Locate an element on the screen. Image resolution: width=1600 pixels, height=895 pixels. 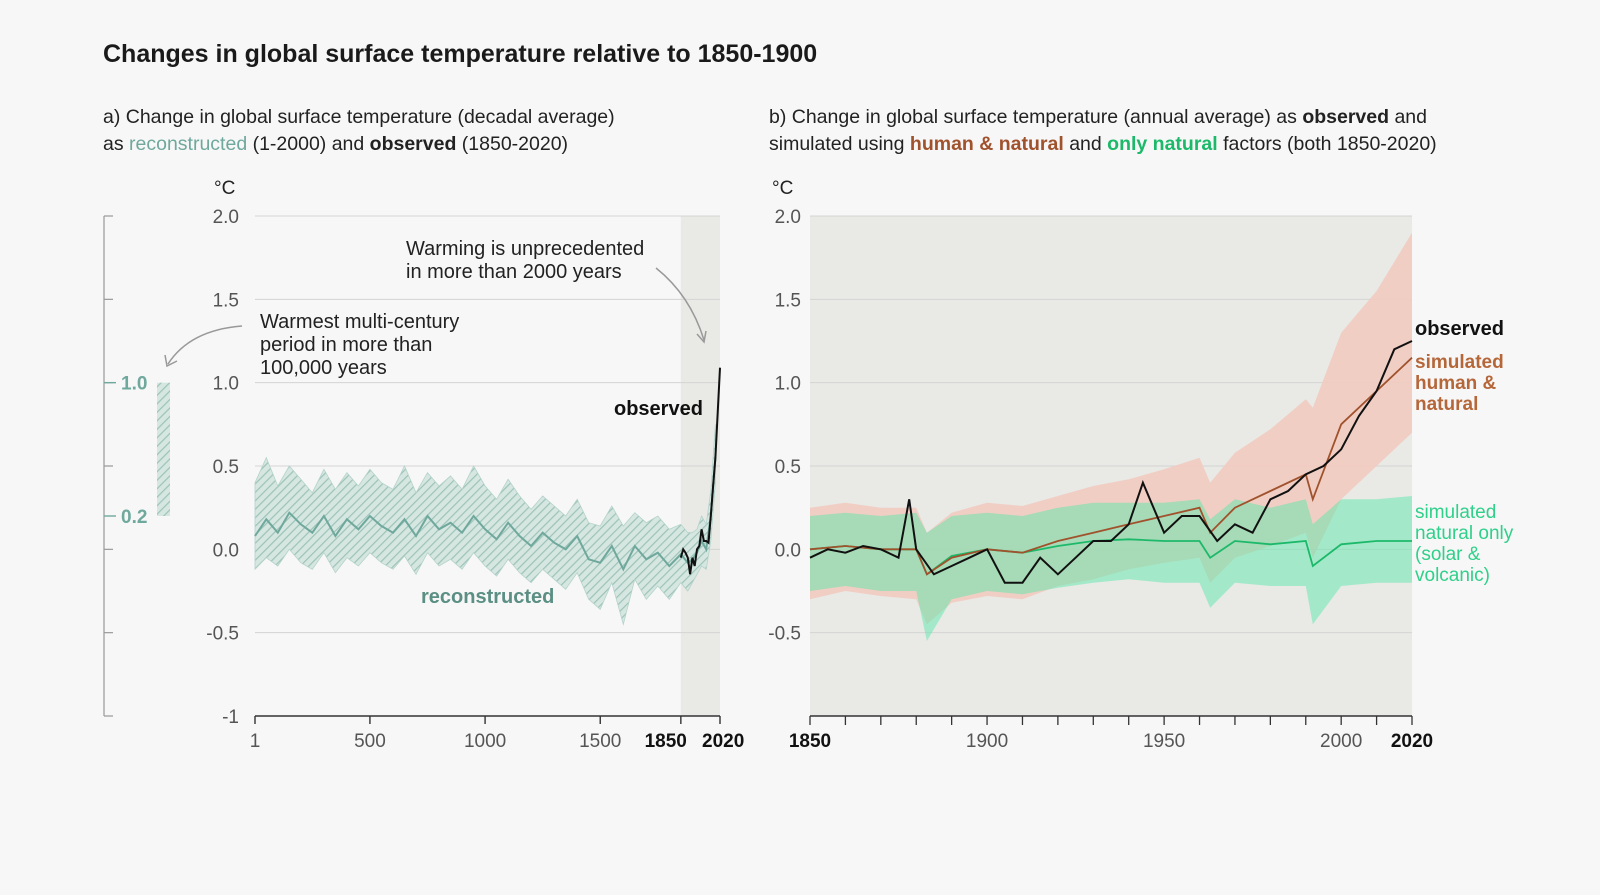
panel-a-annotation-warmest-l2: period in more than is located at coordinates (346, 345).